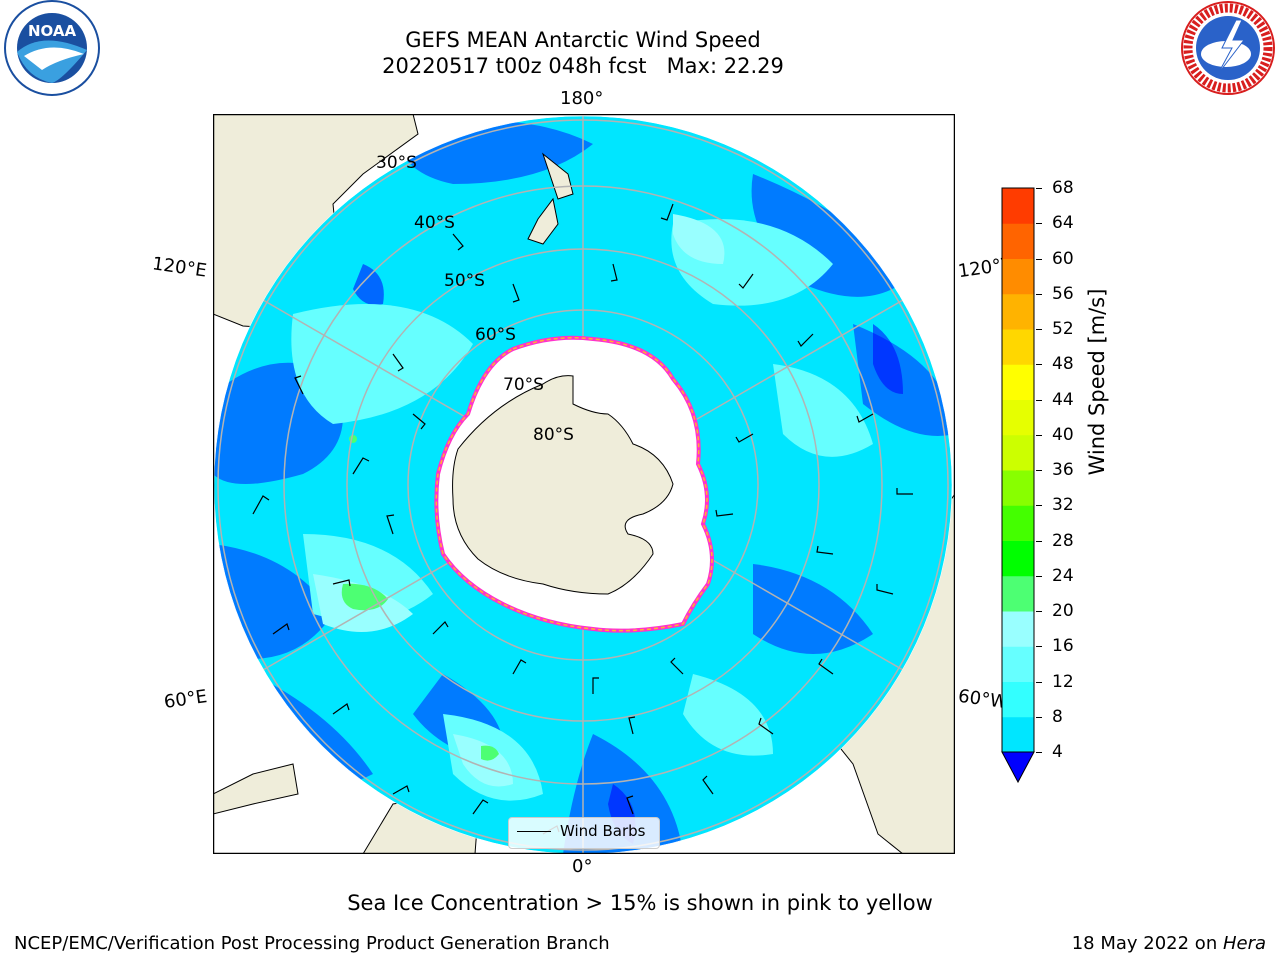  Describe the element at coordinates (1097, 382) in the screenshot. I see `colorbar-label: Wind Speed [m/s]` at that location.